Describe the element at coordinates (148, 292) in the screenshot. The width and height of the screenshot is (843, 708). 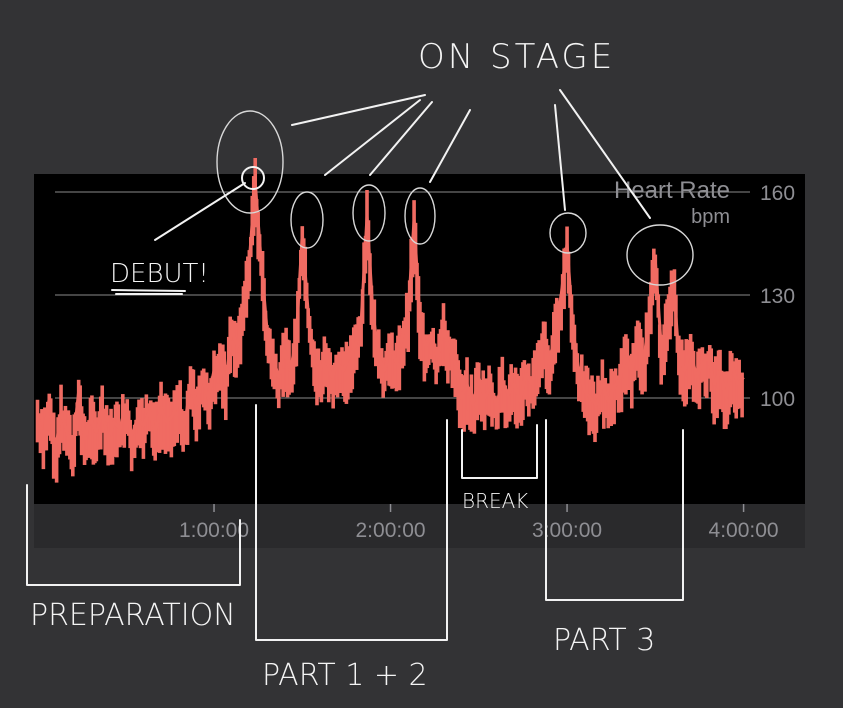
I see `debut-underline` at that location.